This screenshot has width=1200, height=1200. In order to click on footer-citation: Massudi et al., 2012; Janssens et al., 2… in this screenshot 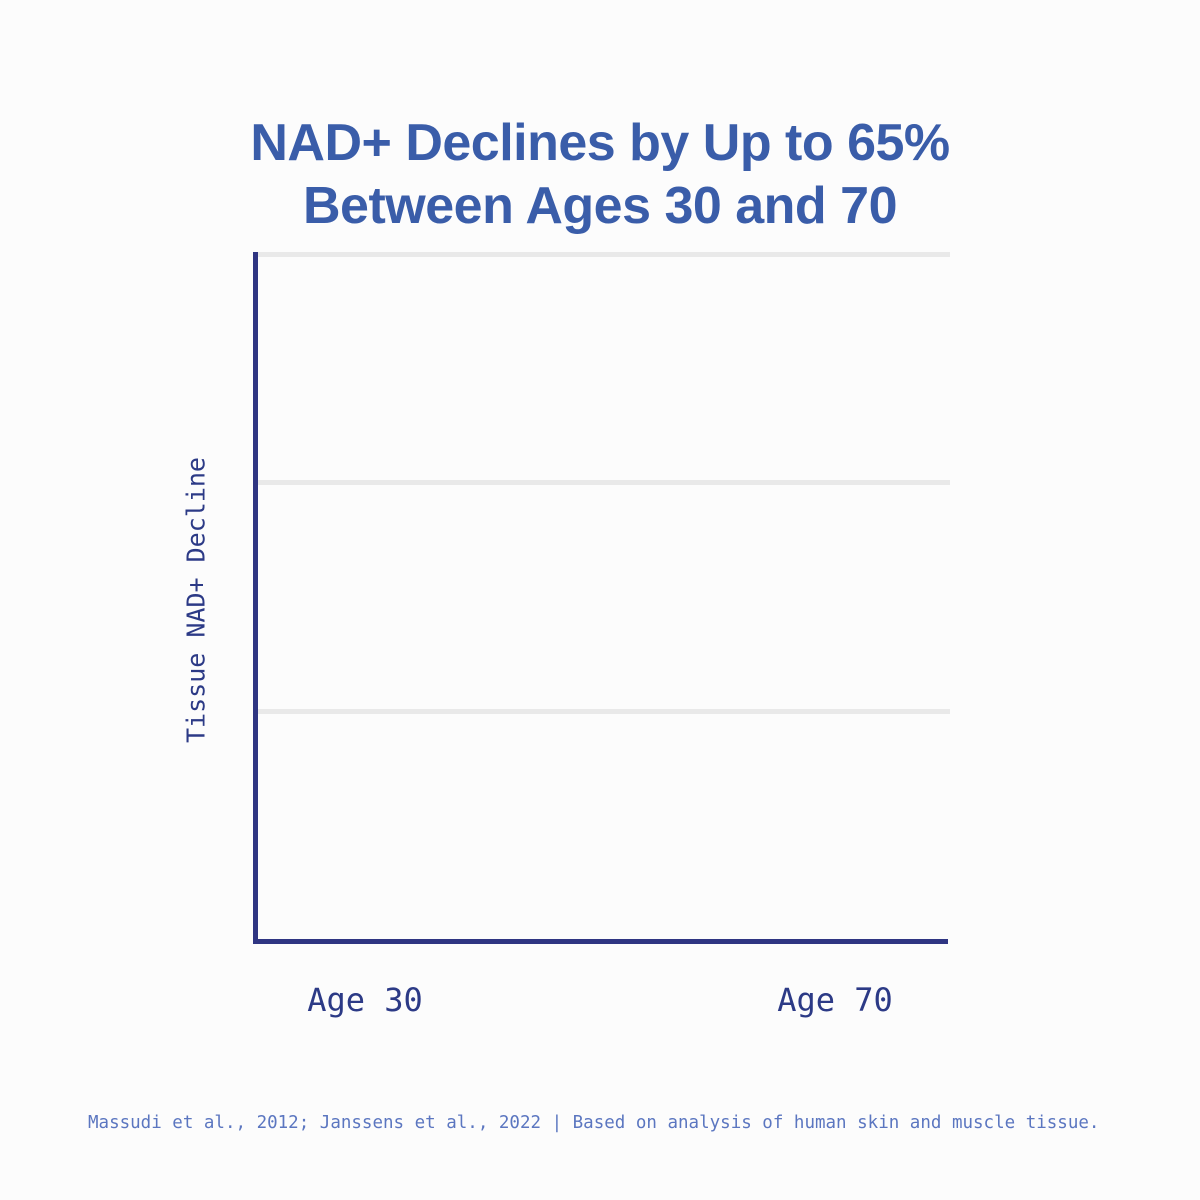, I will do `click(594, 1123)`.